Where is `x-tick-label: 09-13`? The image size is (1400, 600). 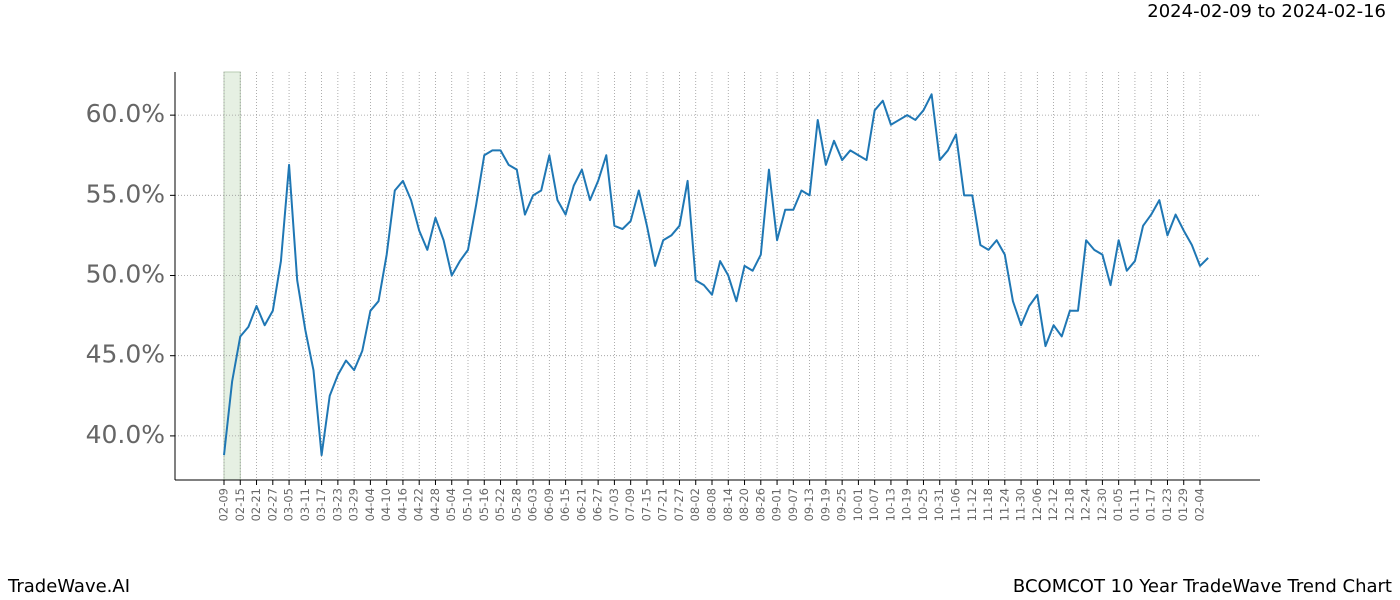
x-tick-label: 09-13 is located at coordinates (809, 504).